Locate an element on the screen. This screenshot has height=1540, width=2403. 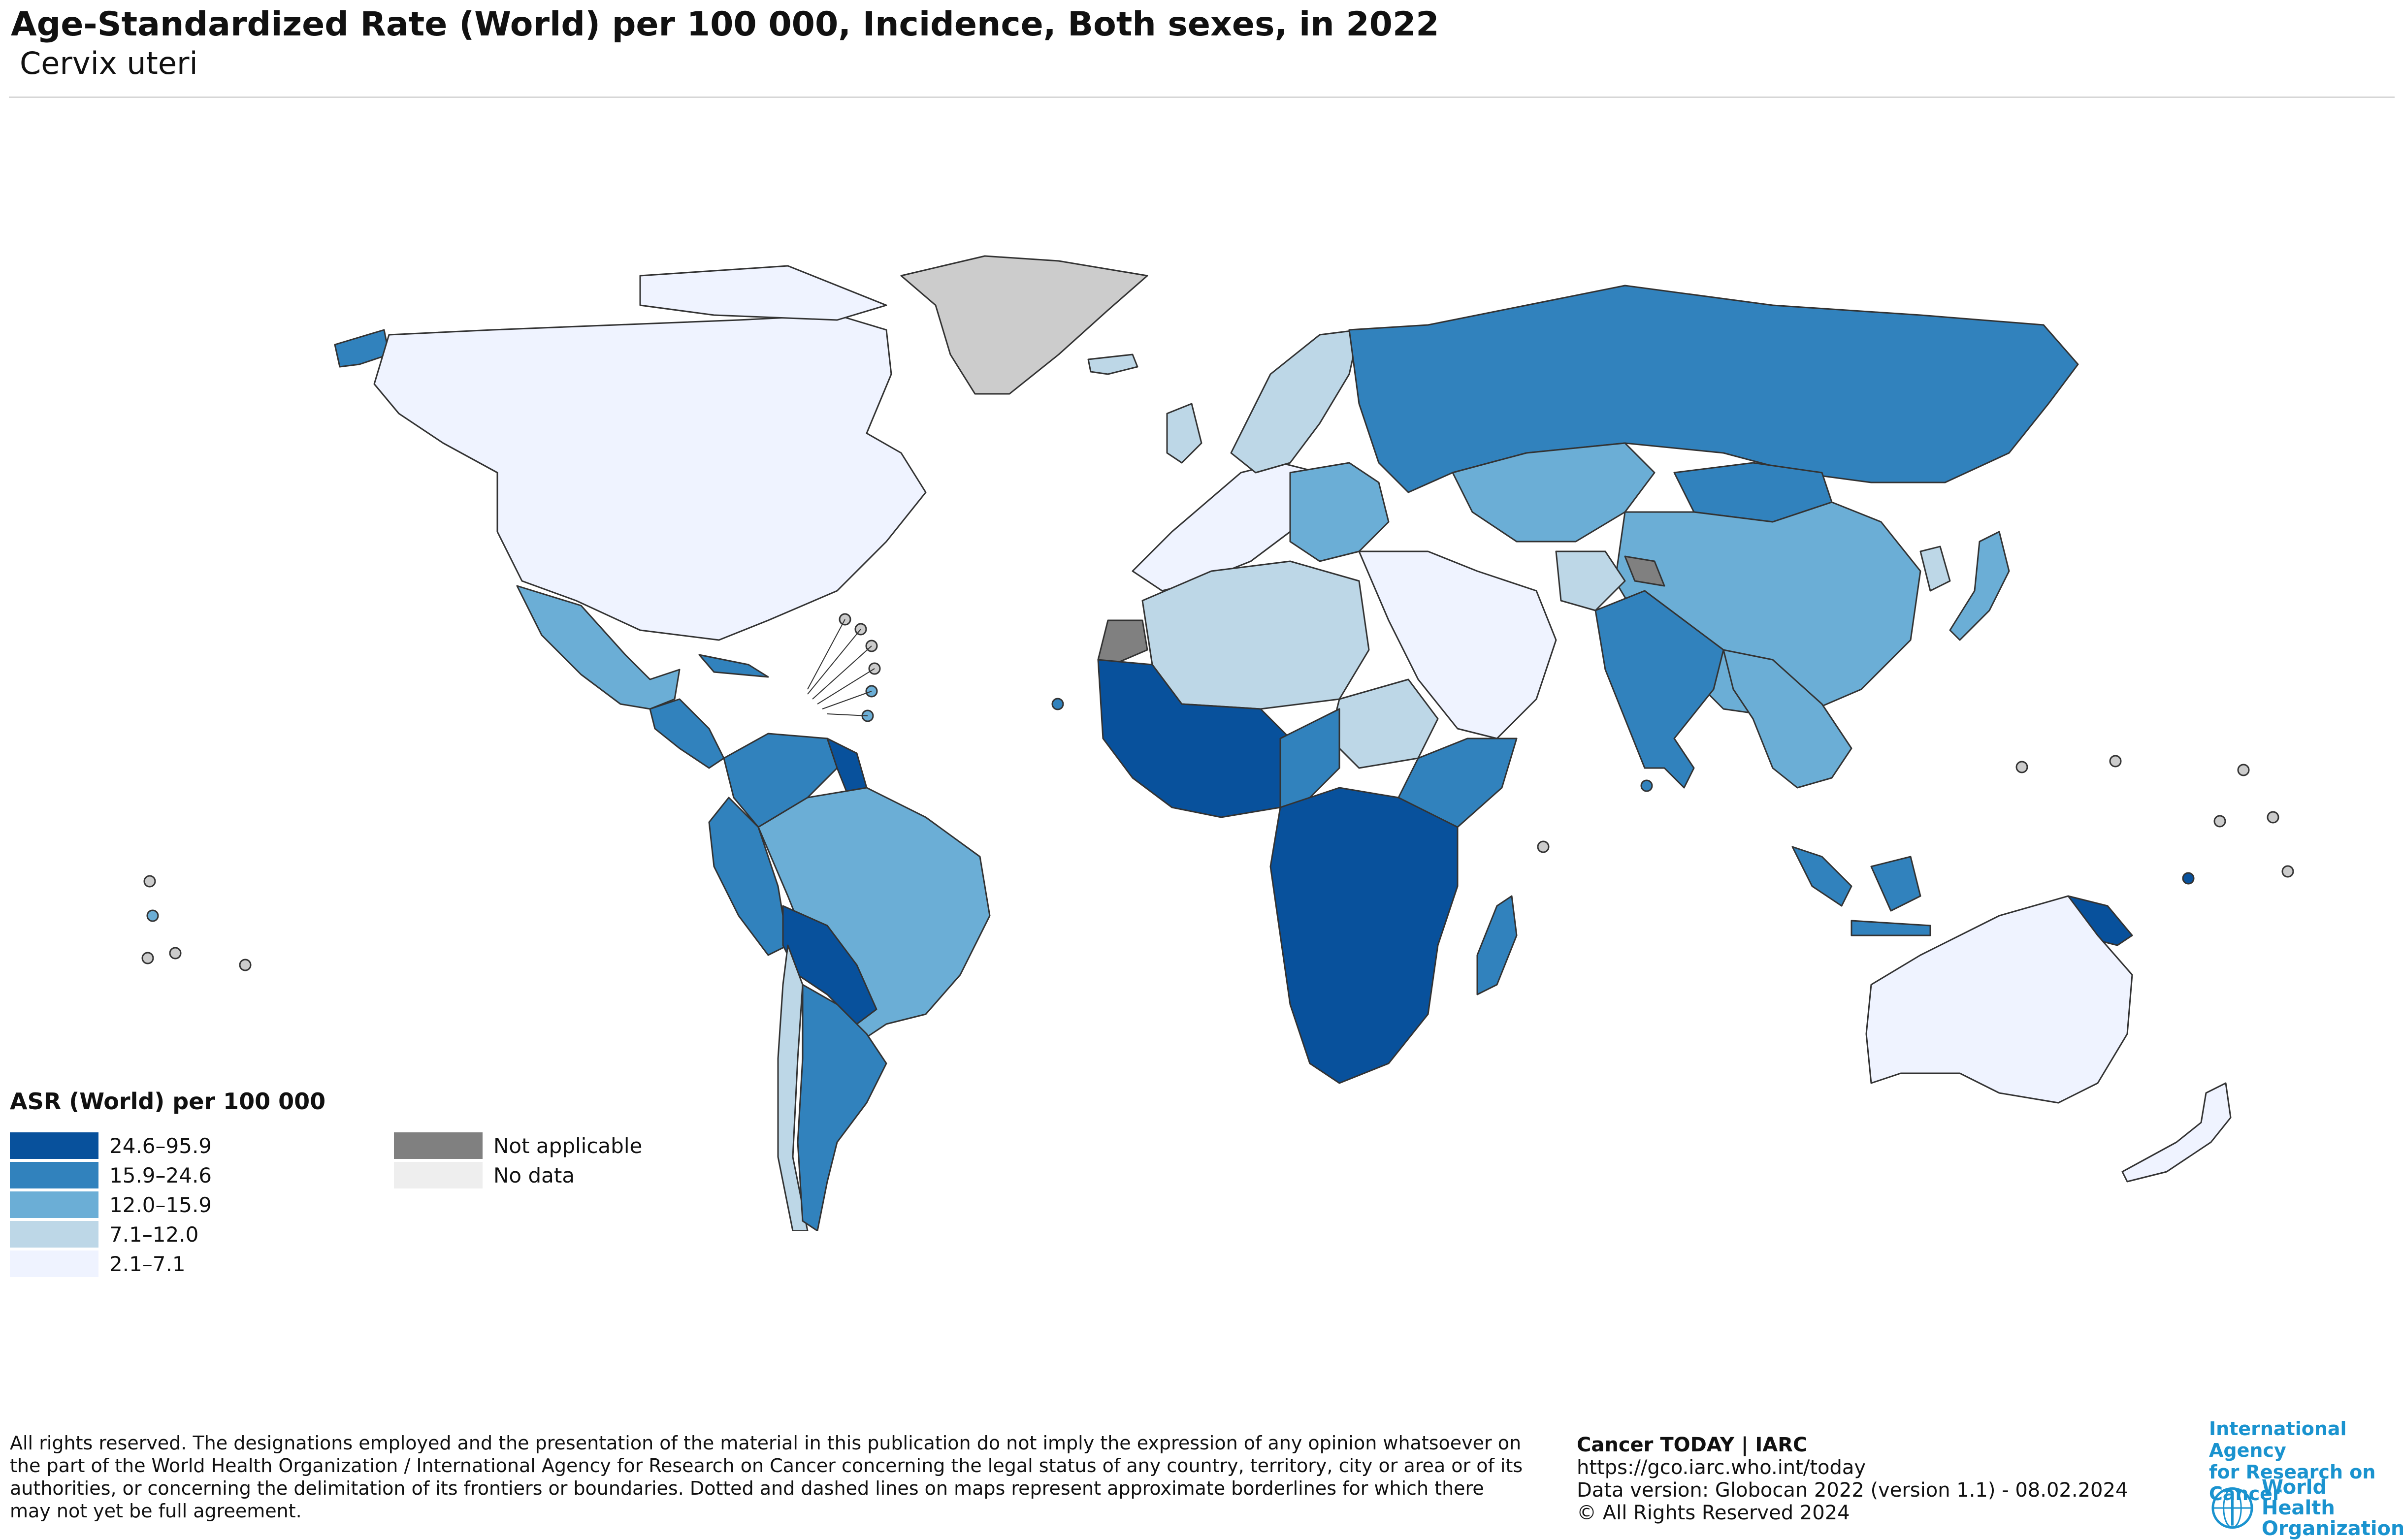
region-eastern-europe is located at coordinates (1339, 512).